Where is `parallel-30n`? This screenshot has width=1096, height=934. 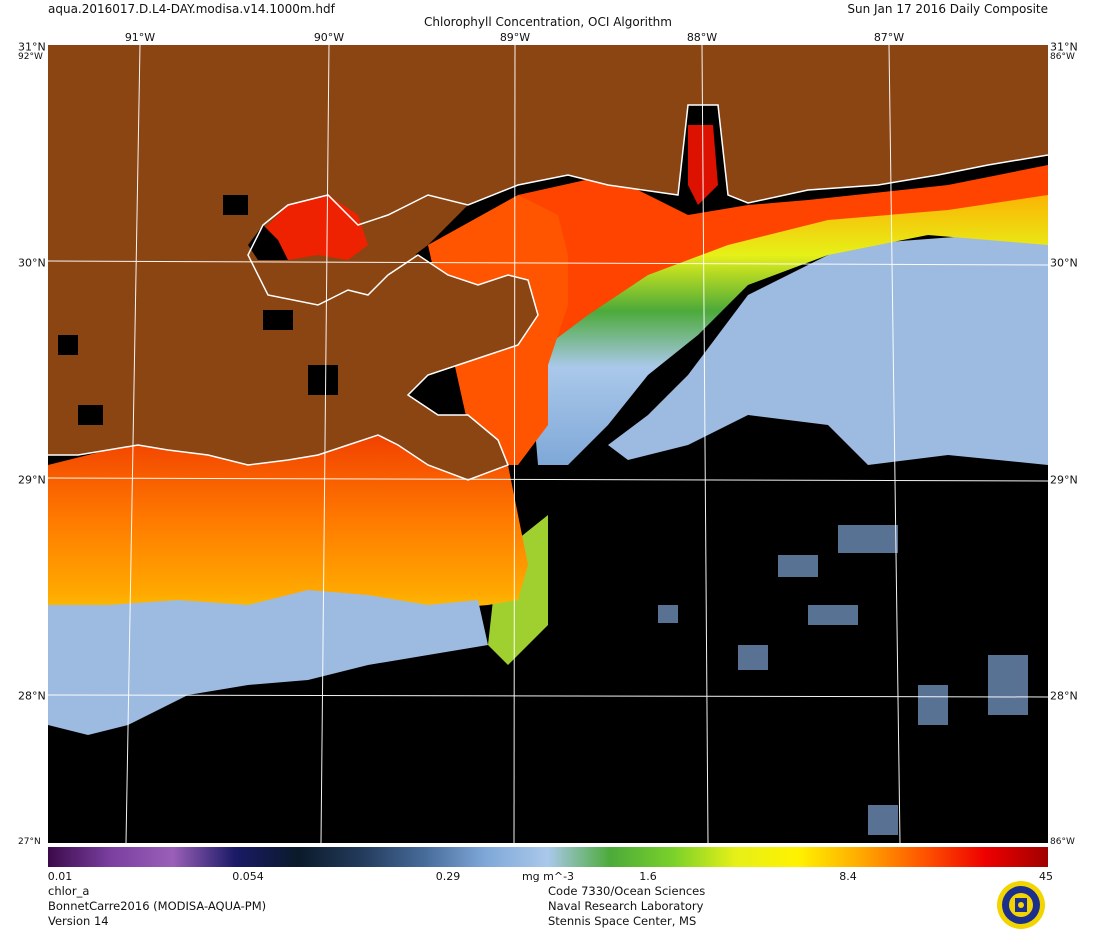
parallel-30n is located at coordinates (548, 263).